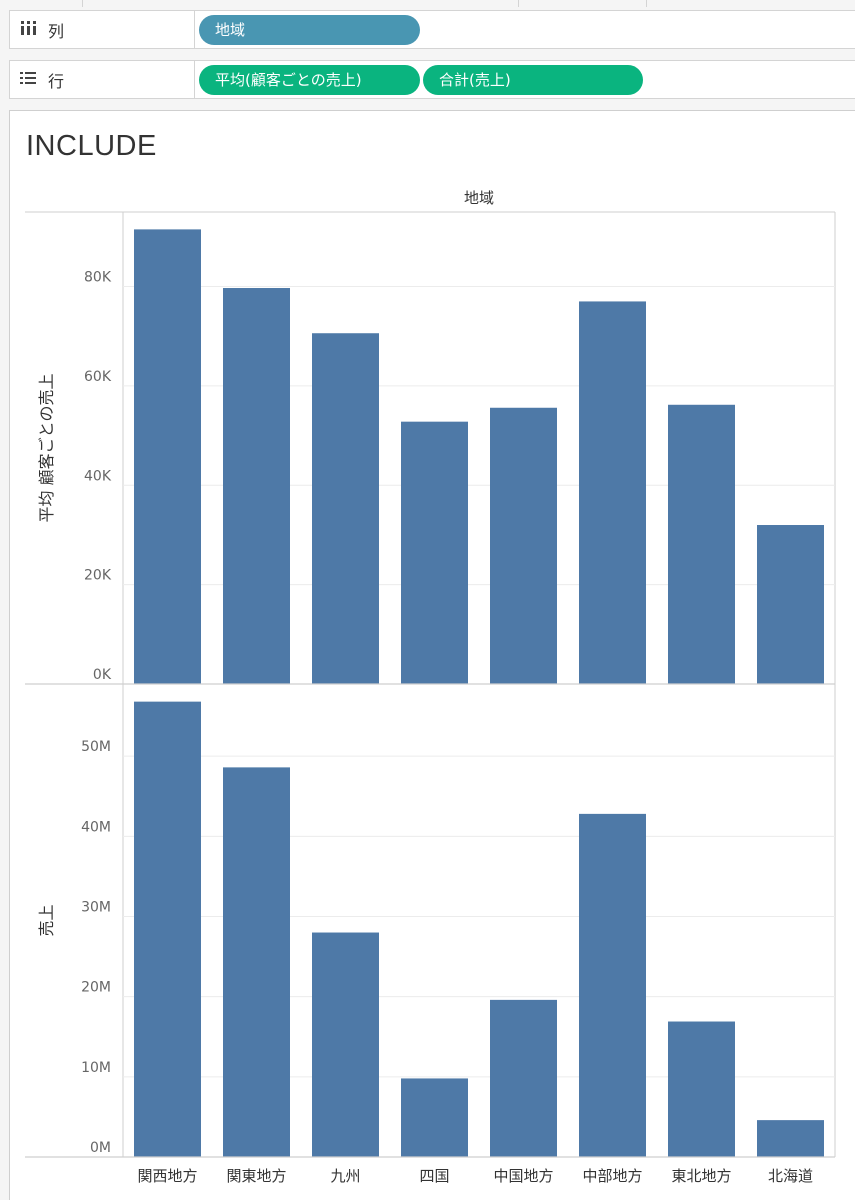 This screenshot has height=1200, width=855. Describe the element at coordinates (427, 4) in the screenshot. I see `top-toolbar-strip` at that location.